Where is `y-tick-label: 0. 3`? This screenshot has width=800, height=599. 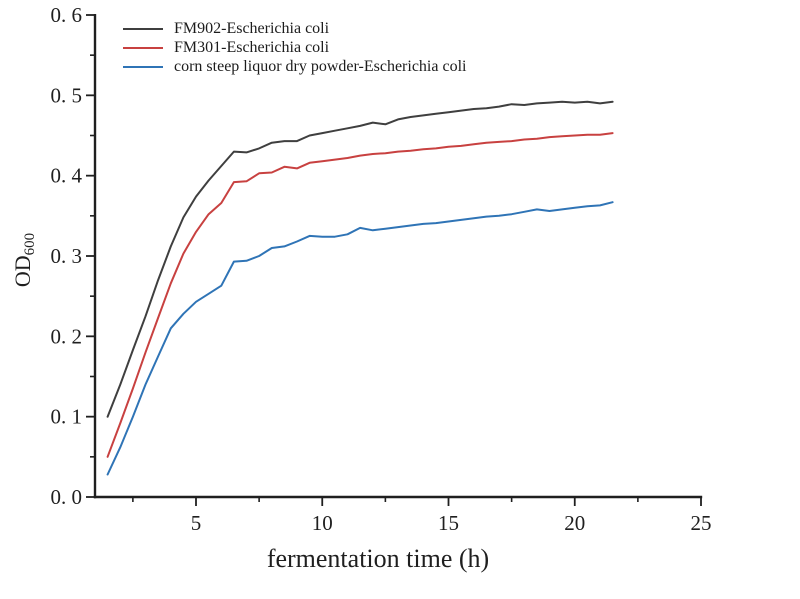 y-tick-label: 0. 3 is located at coordinates (67, 256).